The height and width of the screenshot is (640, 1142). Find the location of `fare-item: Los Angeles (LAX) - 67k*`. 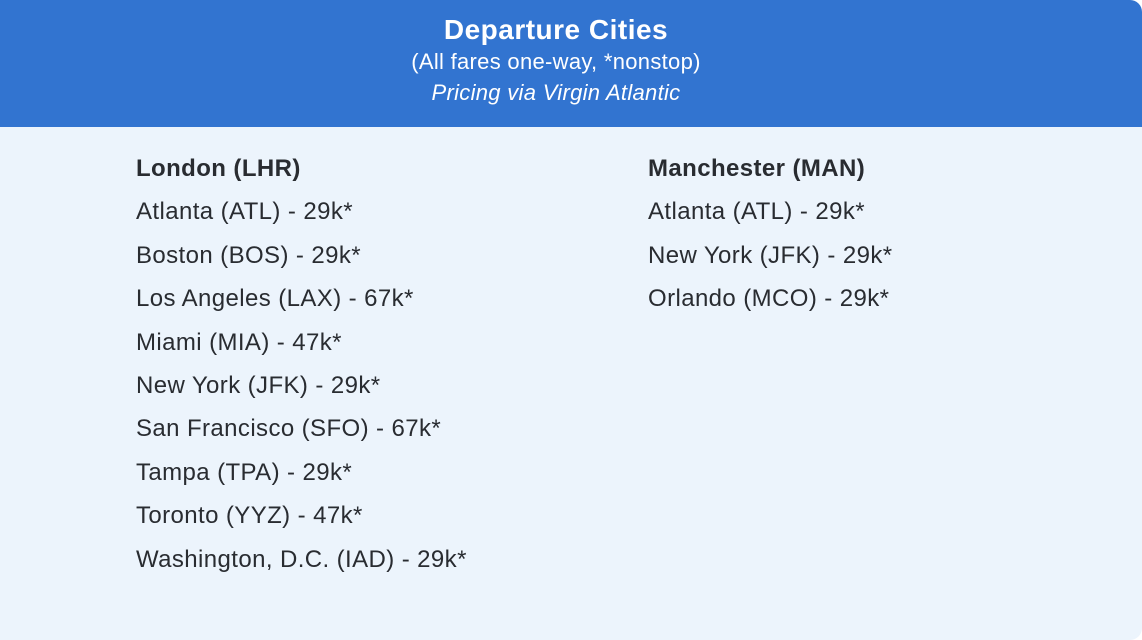

fare-item: Los Angeles (LAX) - 67k* is located at coordinates (275, 299).